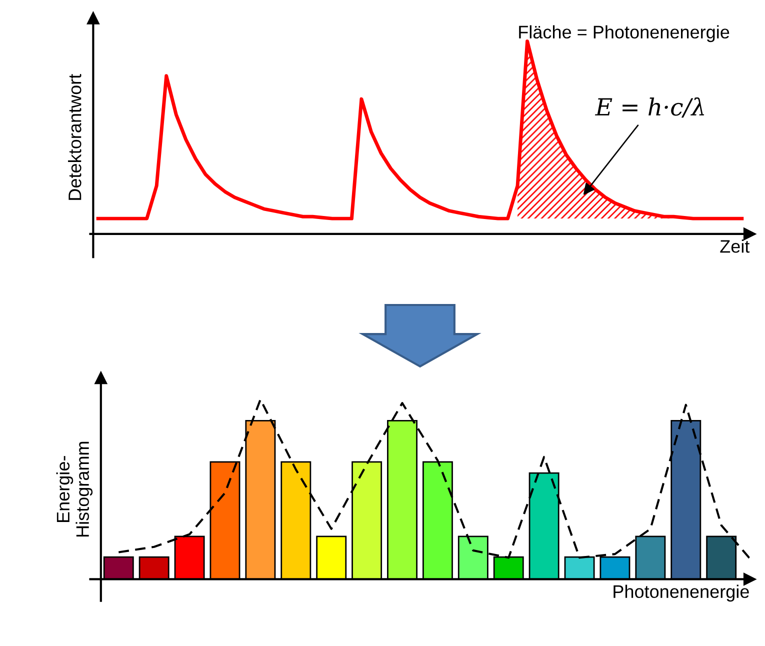 The image size is (765, 646). I want to click on x-axis-title: Zeit, so click(735, 246).